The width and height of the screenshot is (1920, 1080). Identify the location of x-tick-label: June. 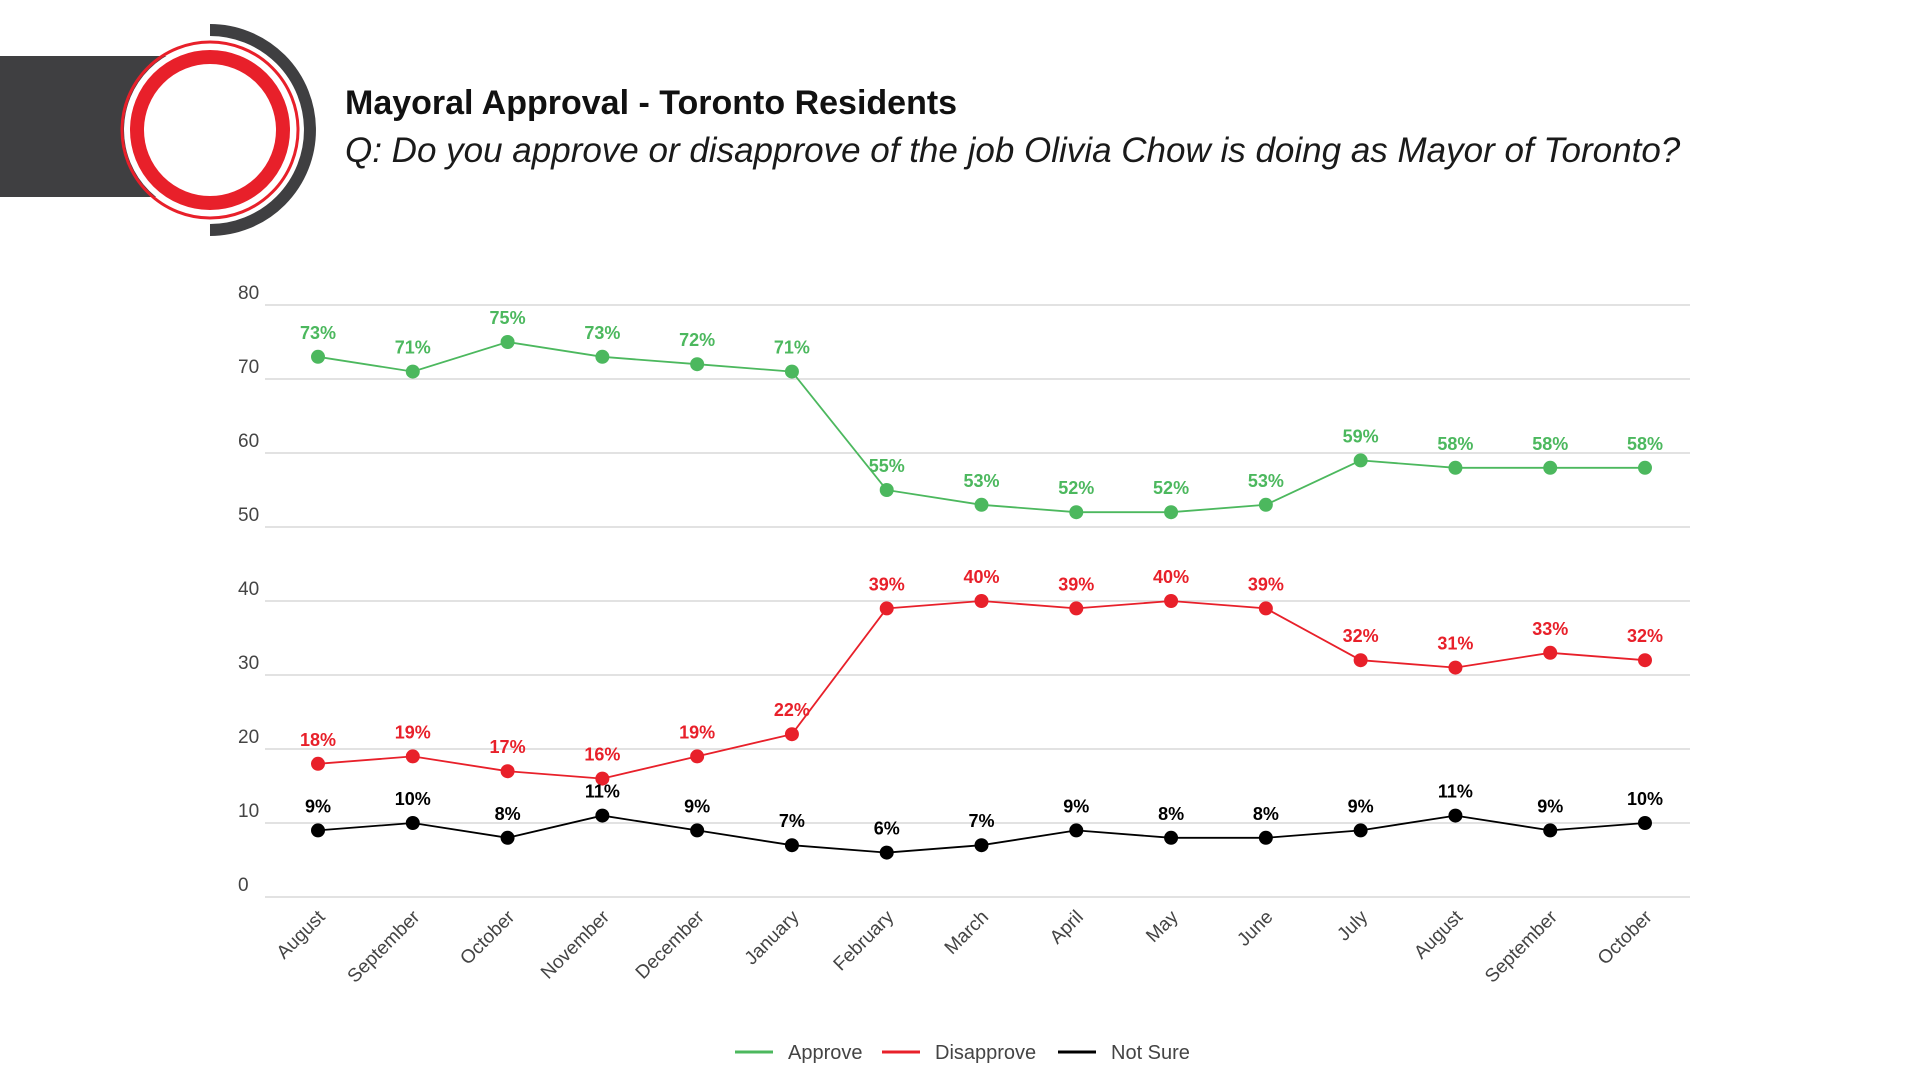
(1255, 929).